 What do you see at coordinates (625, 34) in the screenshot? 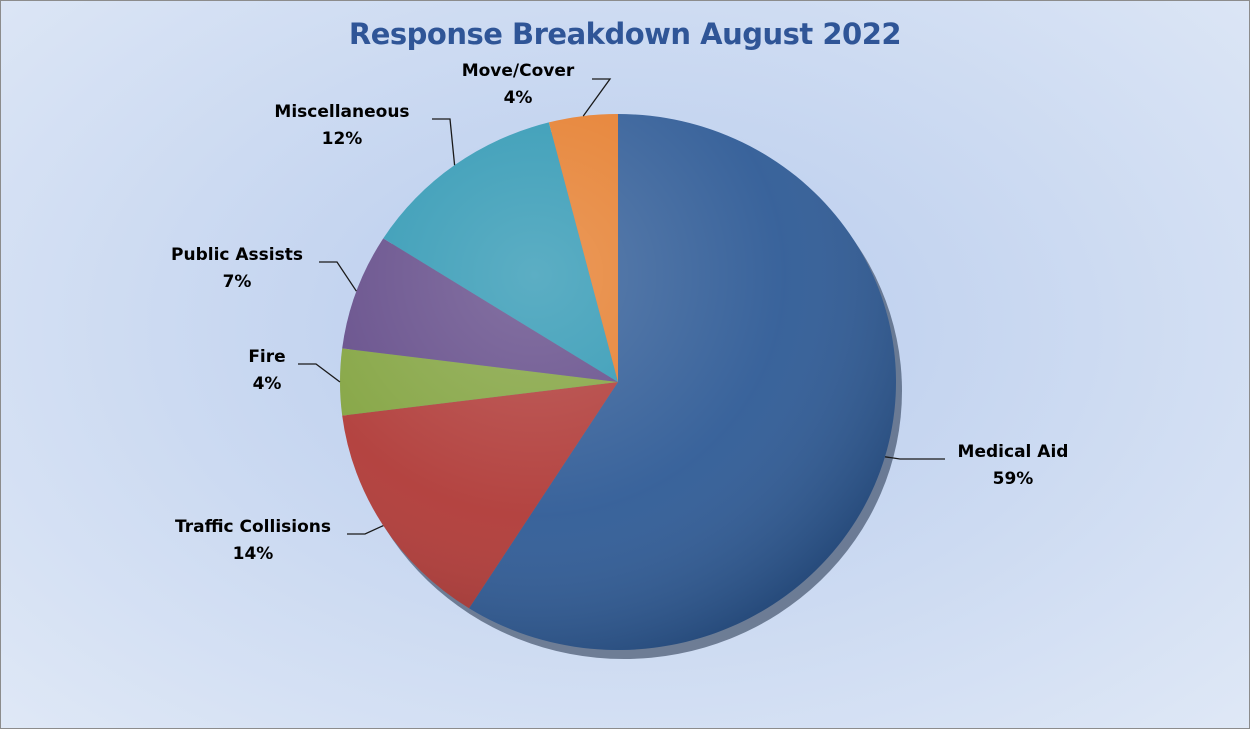
I see `chart-title: Response Breakdown August 2022` at bounding box center [625, 34].